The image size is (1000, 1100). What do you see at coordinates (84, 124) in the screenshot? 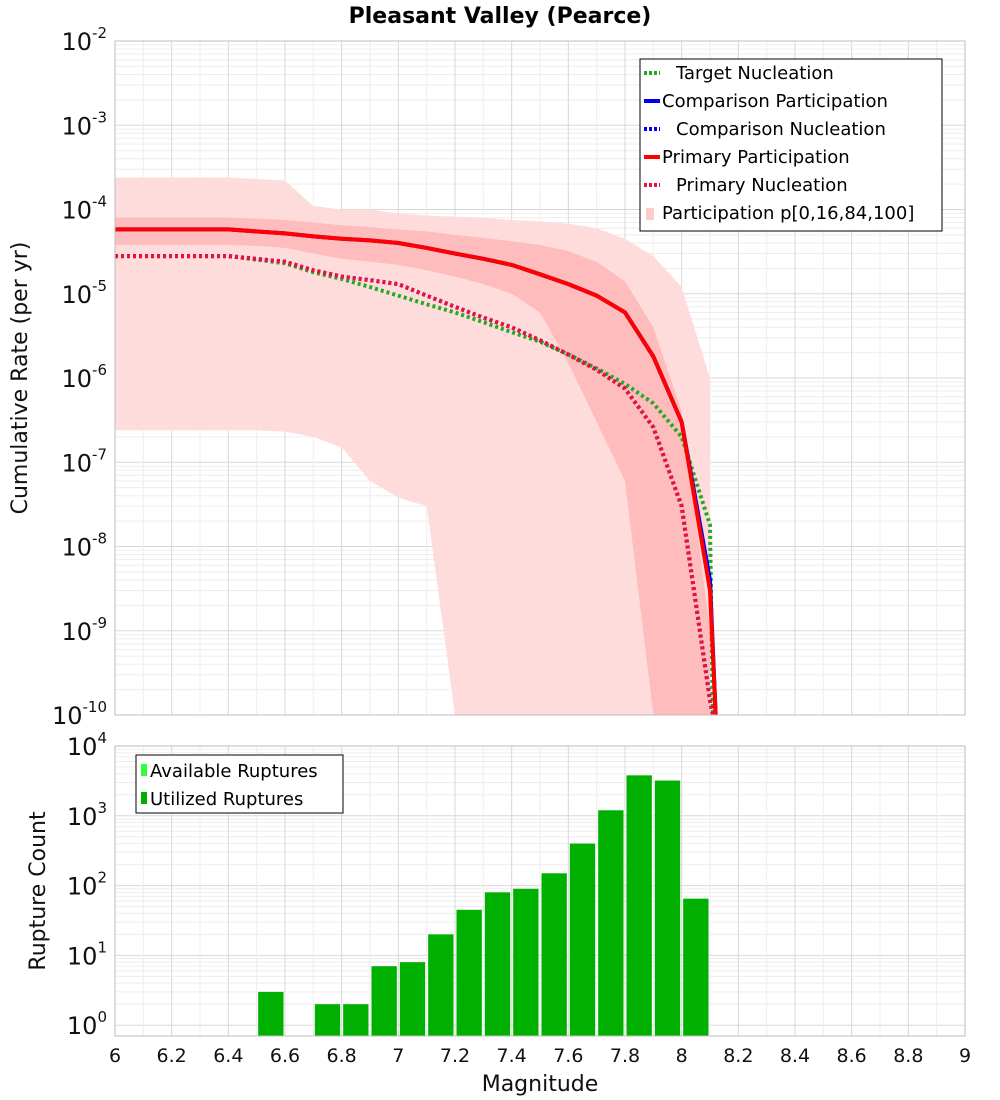
I see `top-y-tick-label: 10⁻³` at bounding box center [84, 124].